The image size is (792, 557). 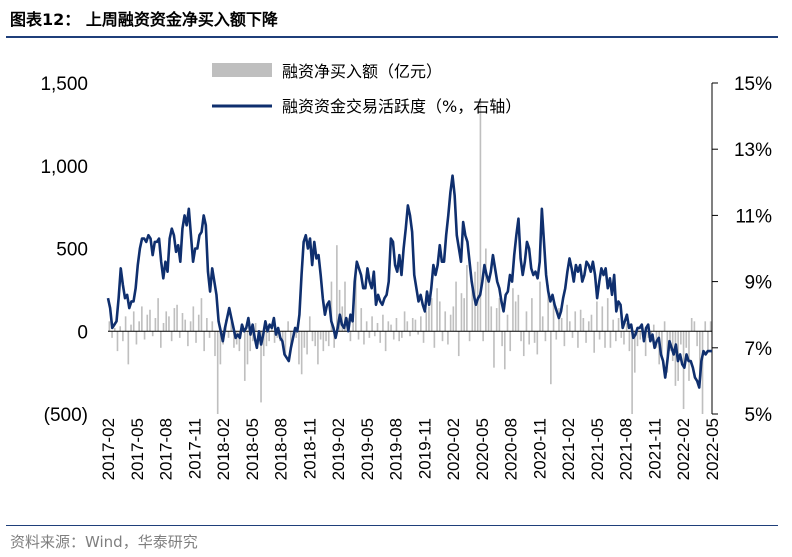 I want to click on right-tick-label: 13%, so click(x=753, y=150).